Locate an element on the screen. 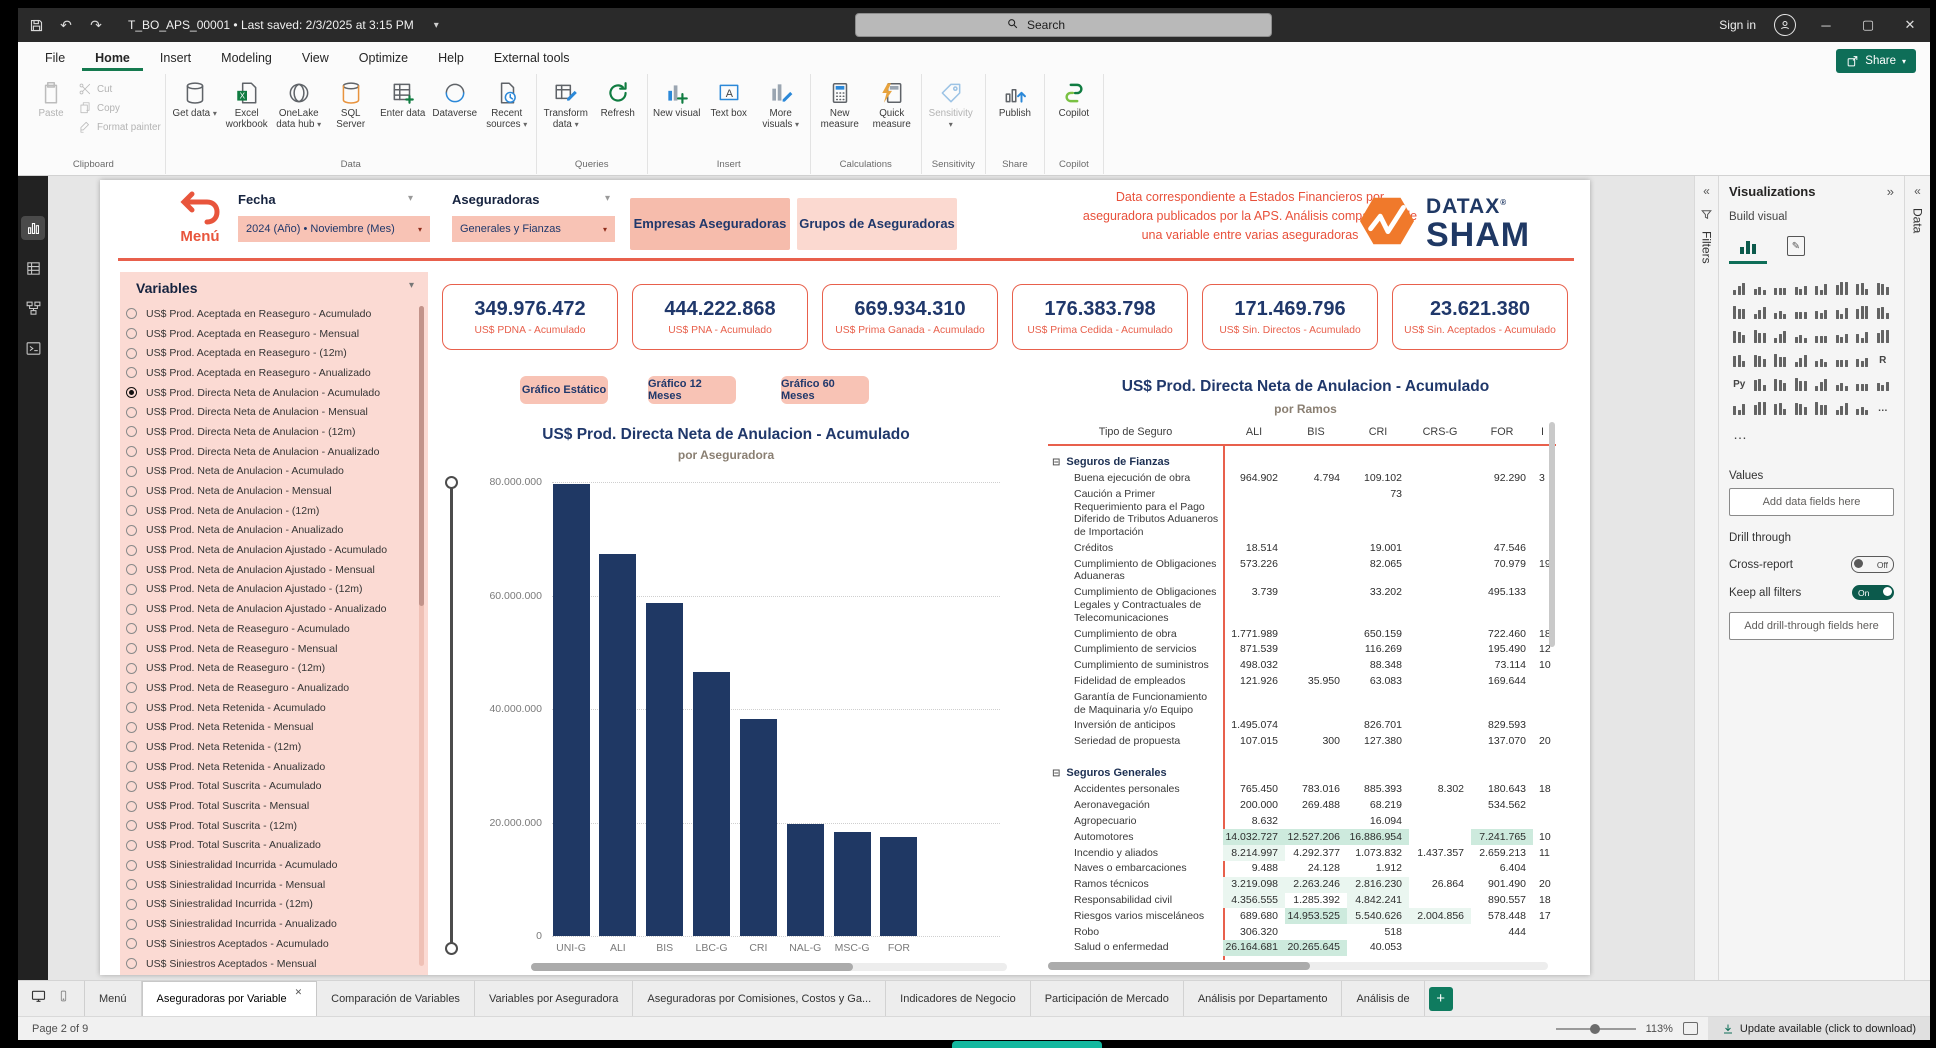  key-influencers-icon is located at coordinates (1760, 384).